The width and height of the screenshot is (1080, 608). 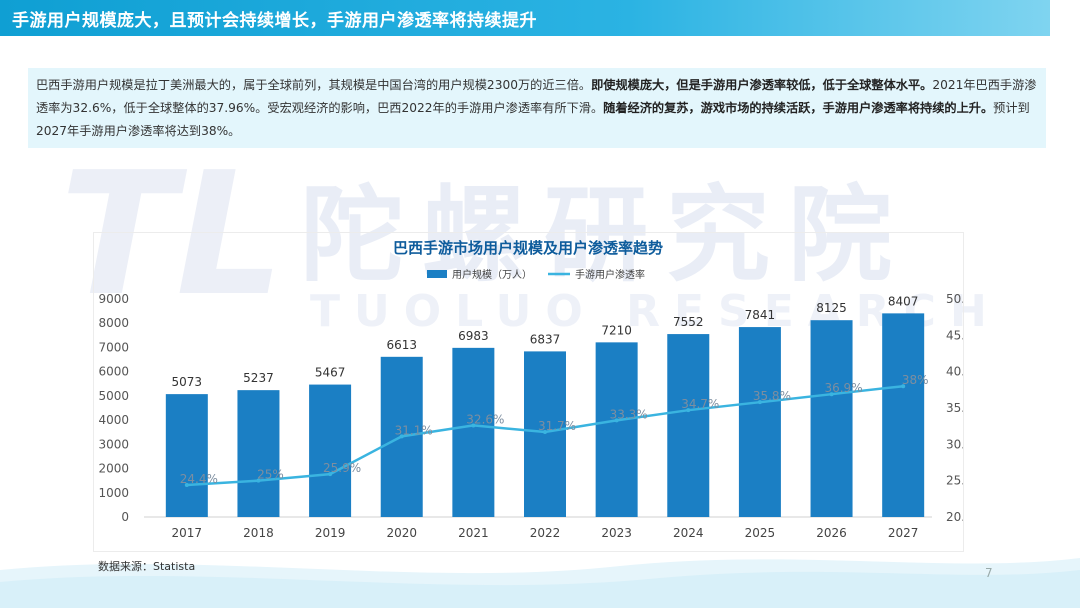 What do you see at coordinates (545, 533) in the screenshot?
I see `x-tick-label: 2022` at bounding box center [545, 533].